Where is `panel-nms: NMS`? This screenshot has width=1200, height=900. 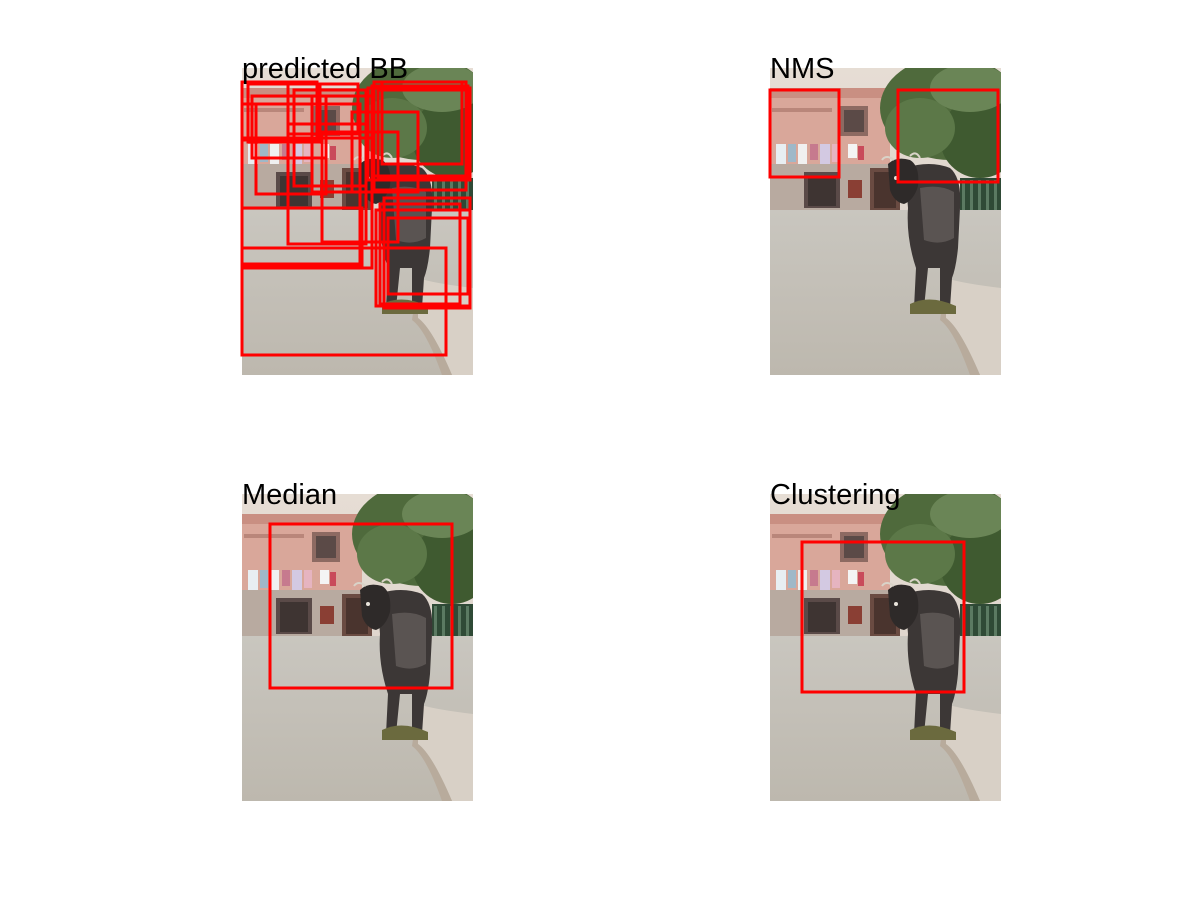
panel-nms: NMS is located at coordinates (884, 214).